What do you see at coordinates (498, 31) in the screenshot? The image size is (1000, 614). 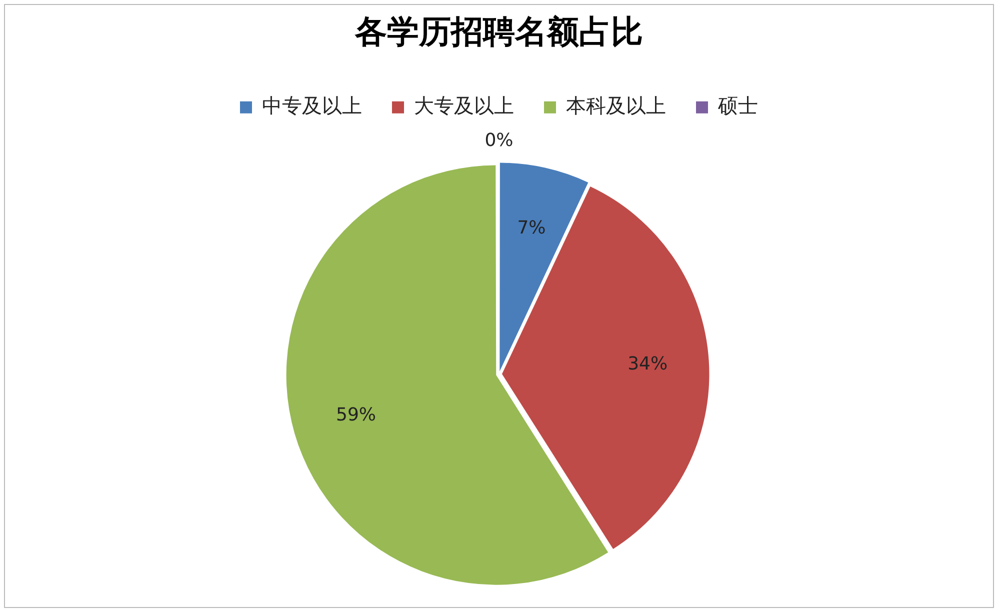 I see `chart-title: 各学历招聘名额占比` at bounding box center [498, 31].